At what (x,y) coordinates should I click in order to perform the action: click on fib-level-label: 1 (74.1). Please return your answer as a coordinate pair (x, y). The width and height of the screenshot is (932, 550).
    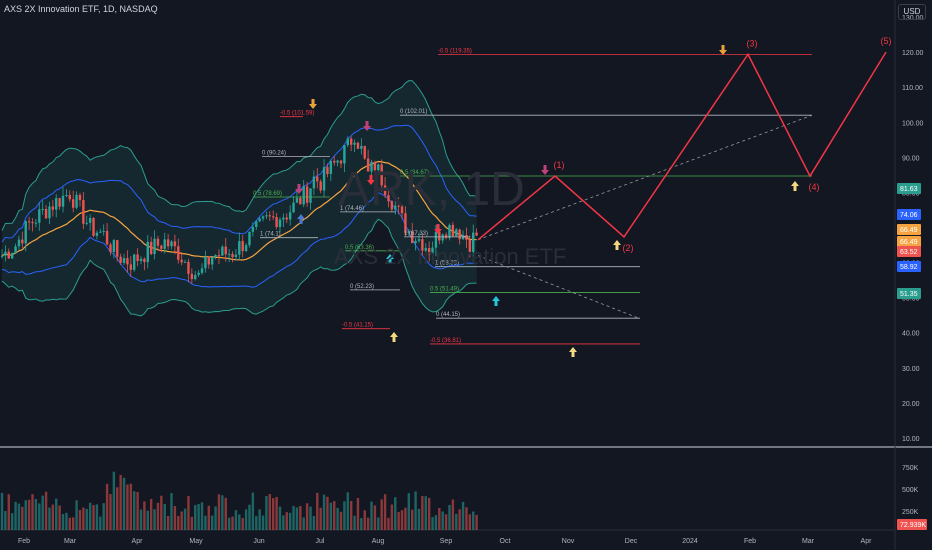
    Looking at the image, I should click on (270, 235).